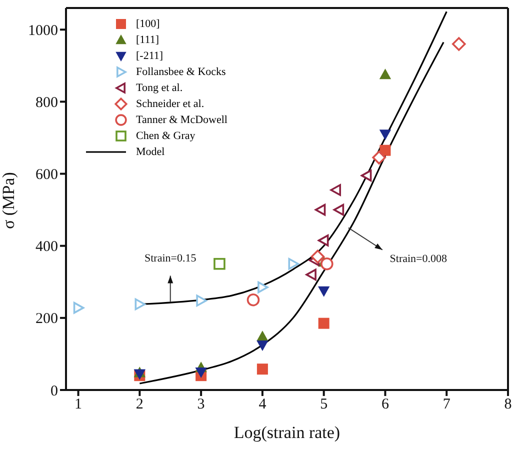  What do you see at coordinates (140, 404) in the screenshot?
I see `x-tick-label: 2` at bounding box center [140, 404].